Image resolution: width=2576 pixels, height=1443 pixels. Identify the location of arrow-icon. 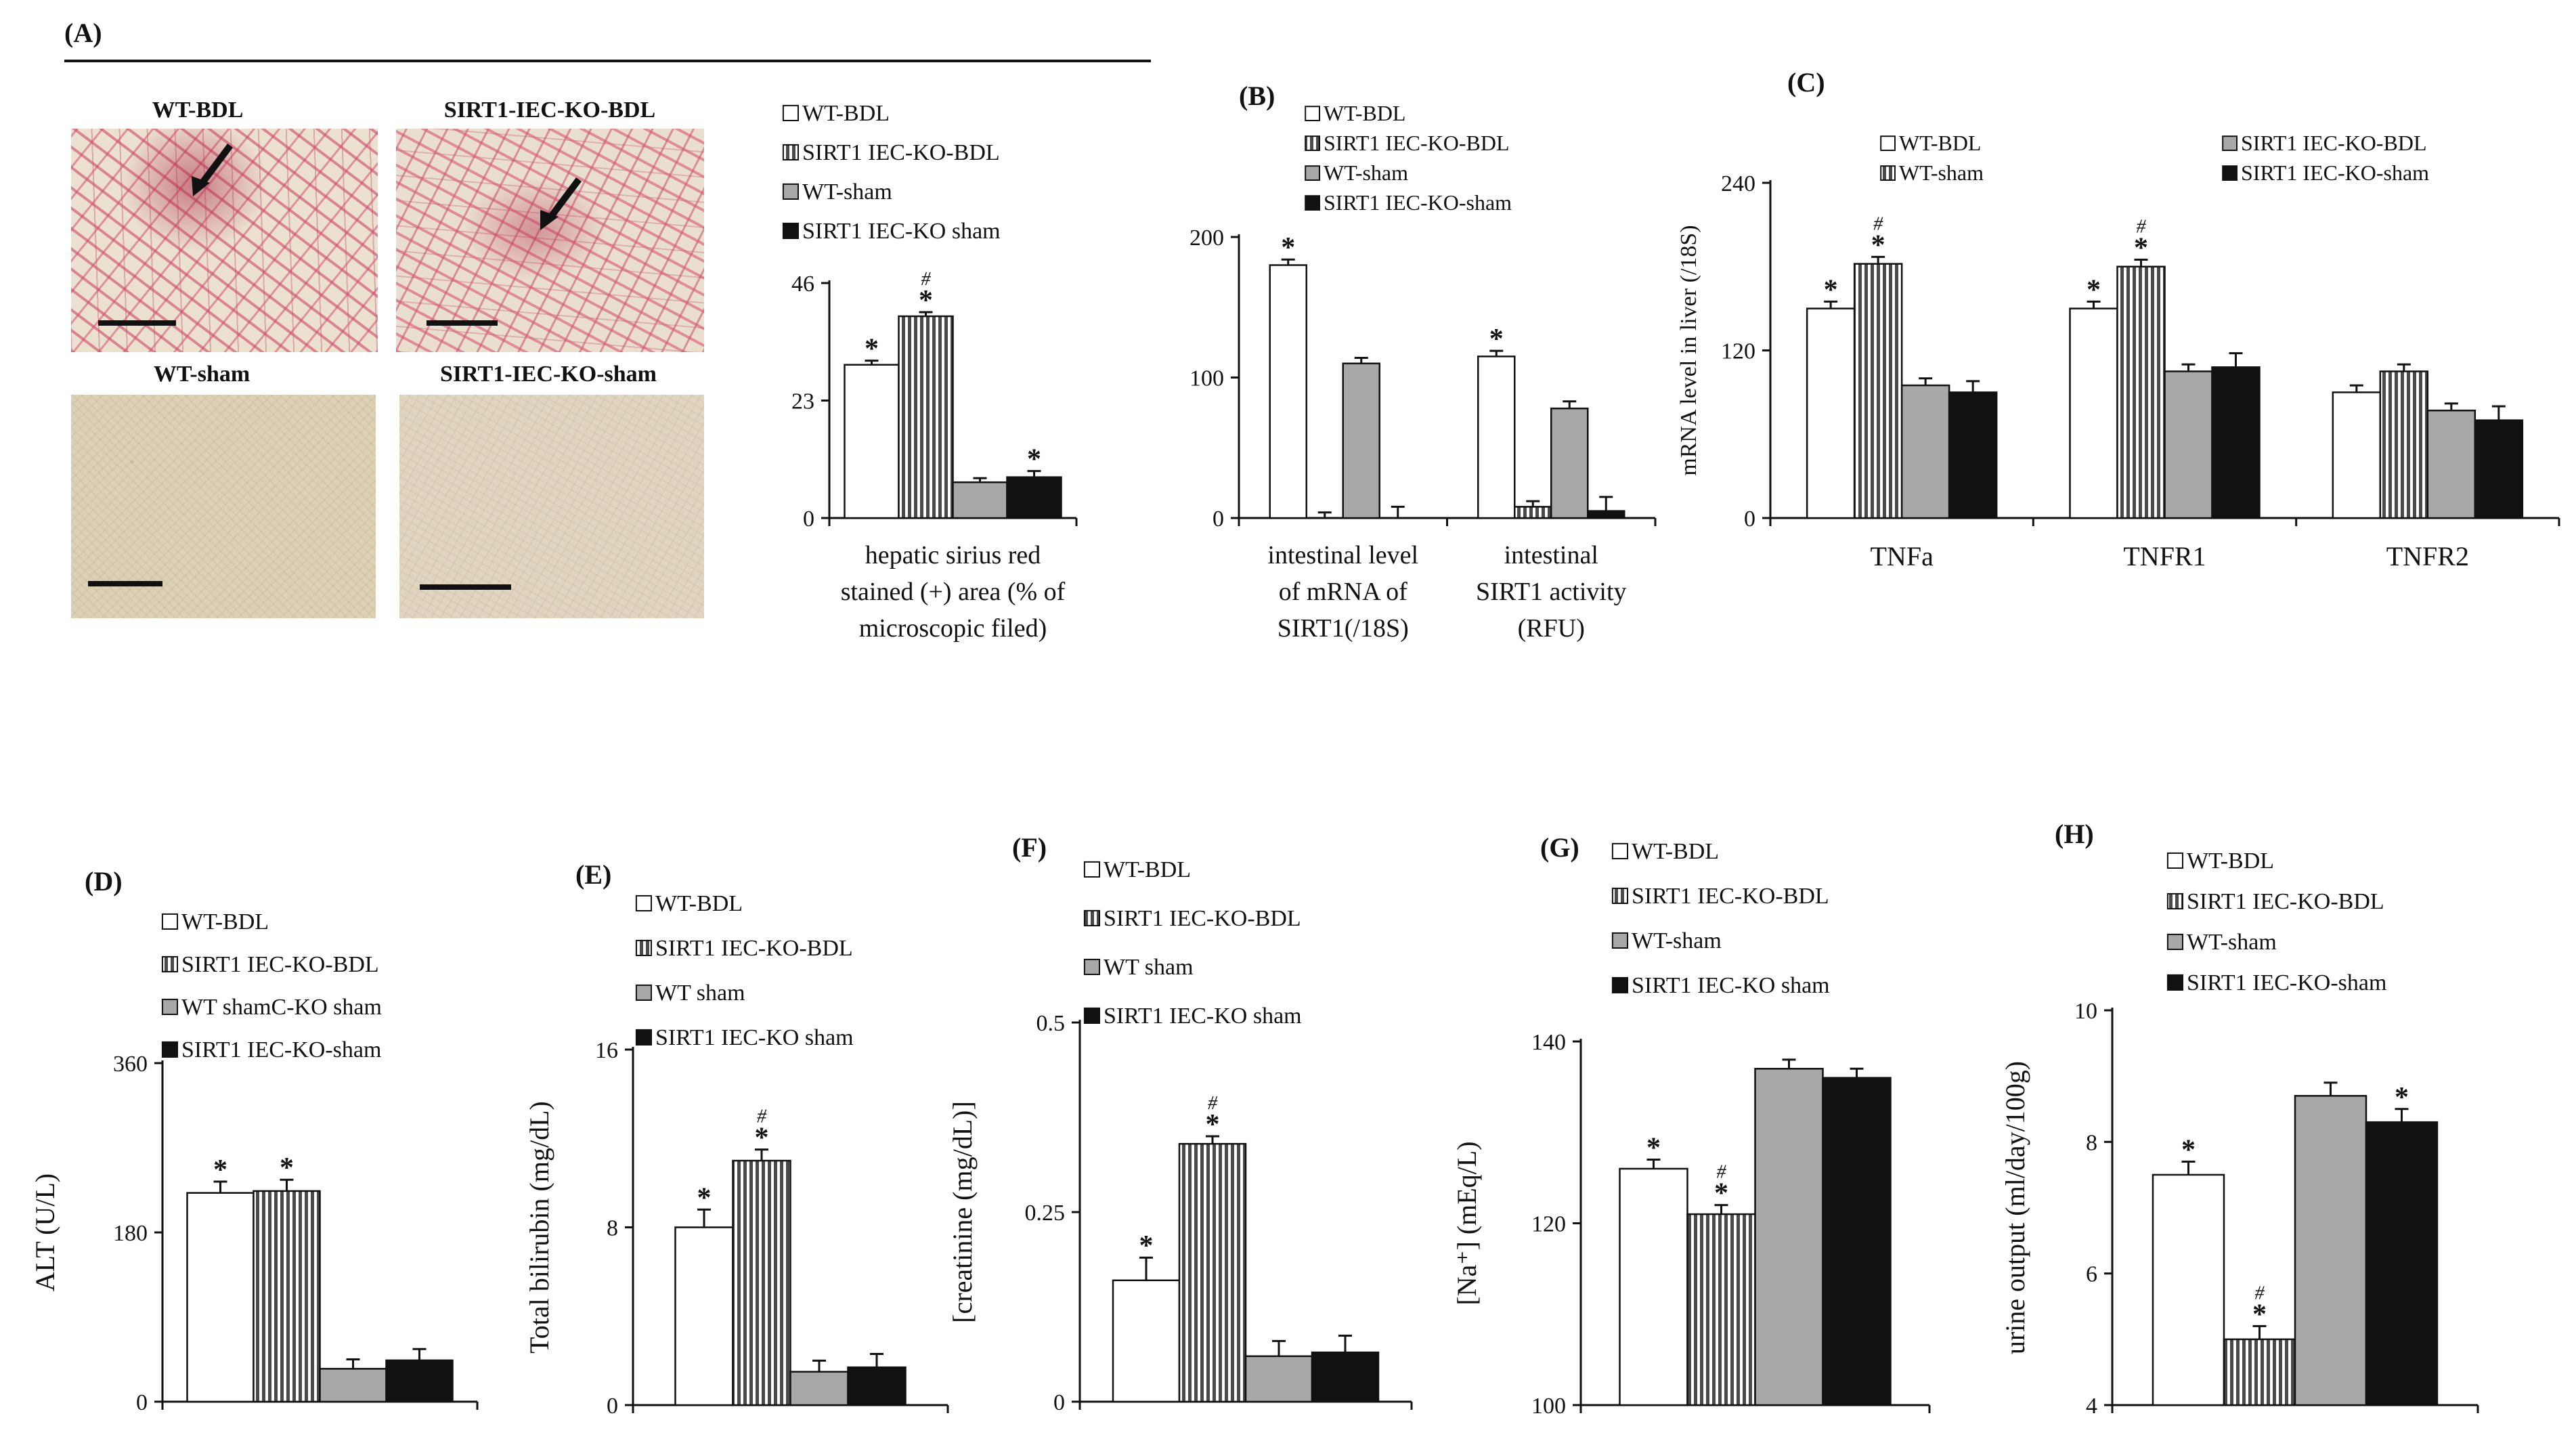
(212, 170).